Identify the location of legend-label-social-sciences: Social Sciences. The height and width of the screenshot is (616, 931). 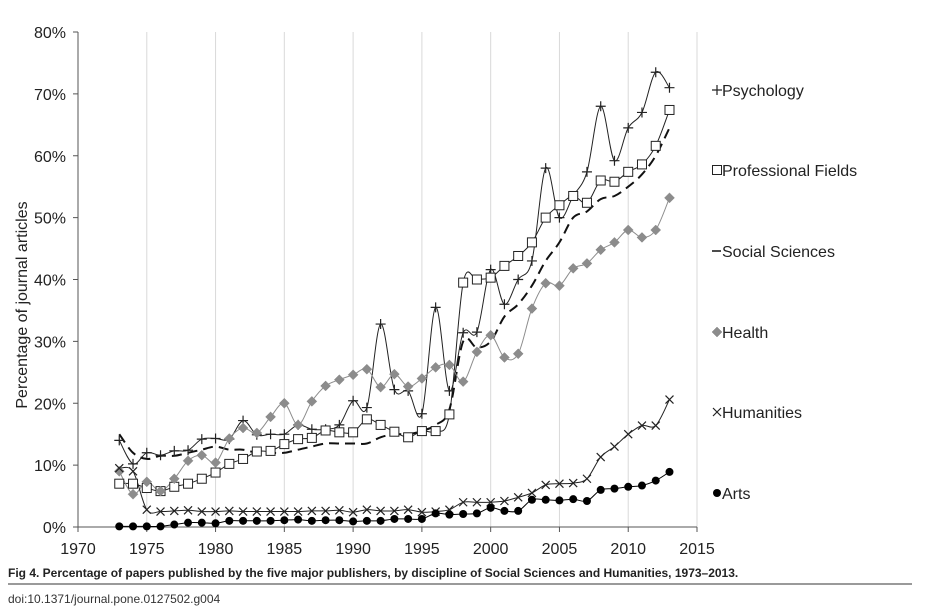
(778, 252).